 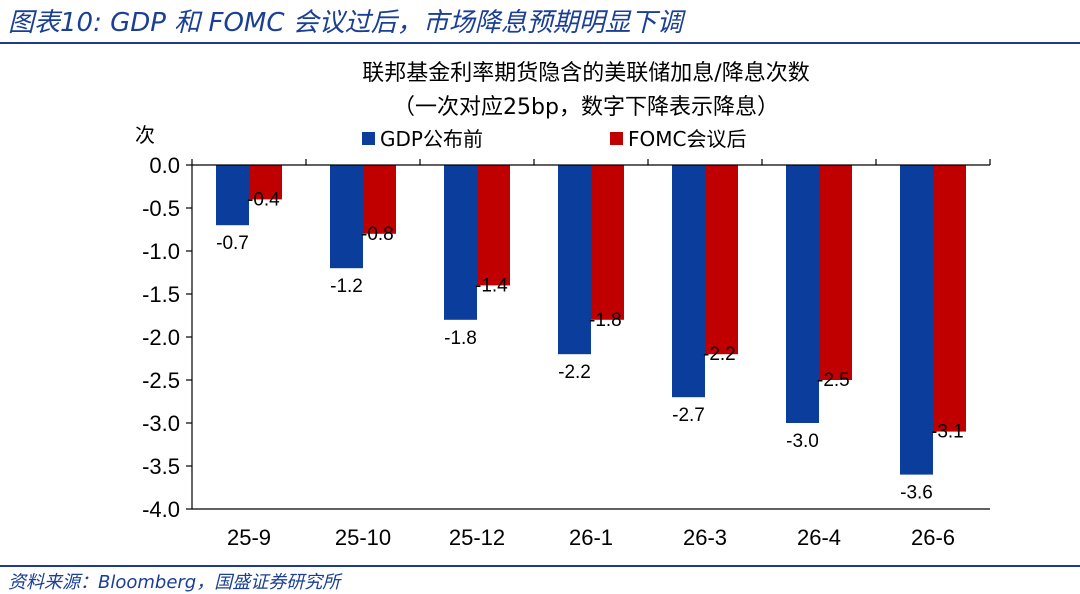 What do you see at coordinates (249, 537) in the screenshot?
I see `x-tick-label: 25-9` at bounding box center [249, 537].